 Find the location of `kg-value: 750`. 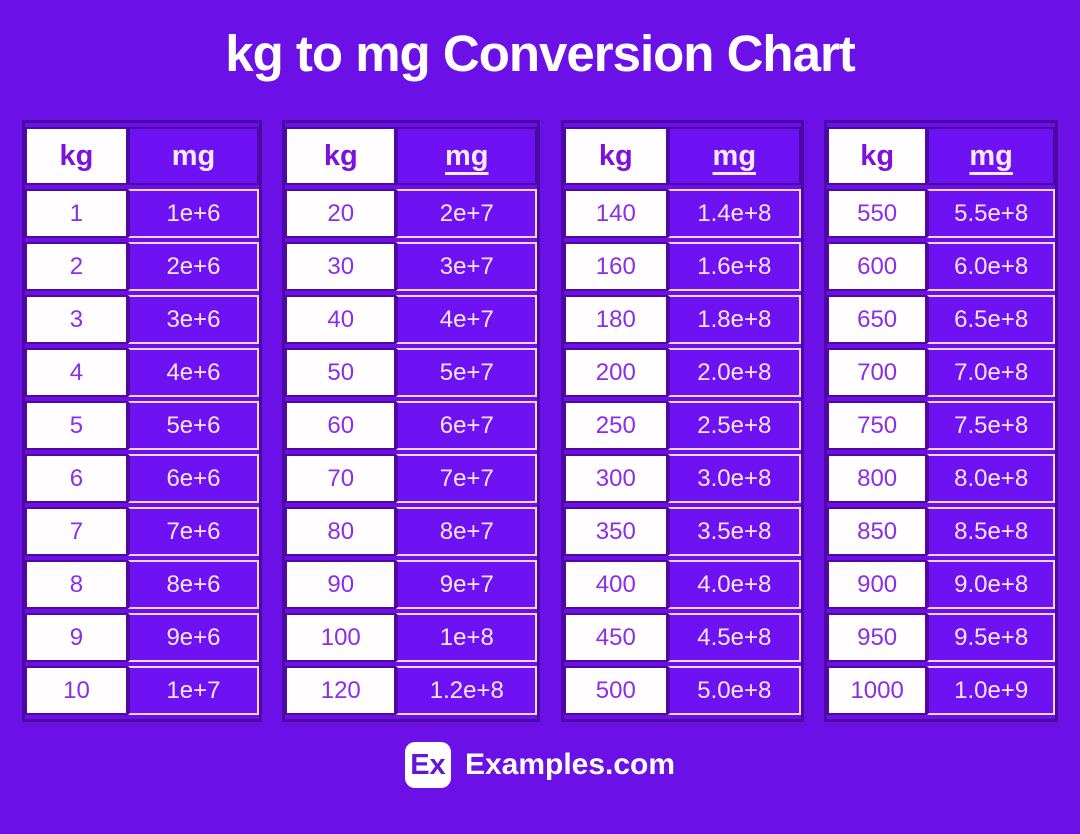

kg-value: 750 is located at coordinates (877, 425).